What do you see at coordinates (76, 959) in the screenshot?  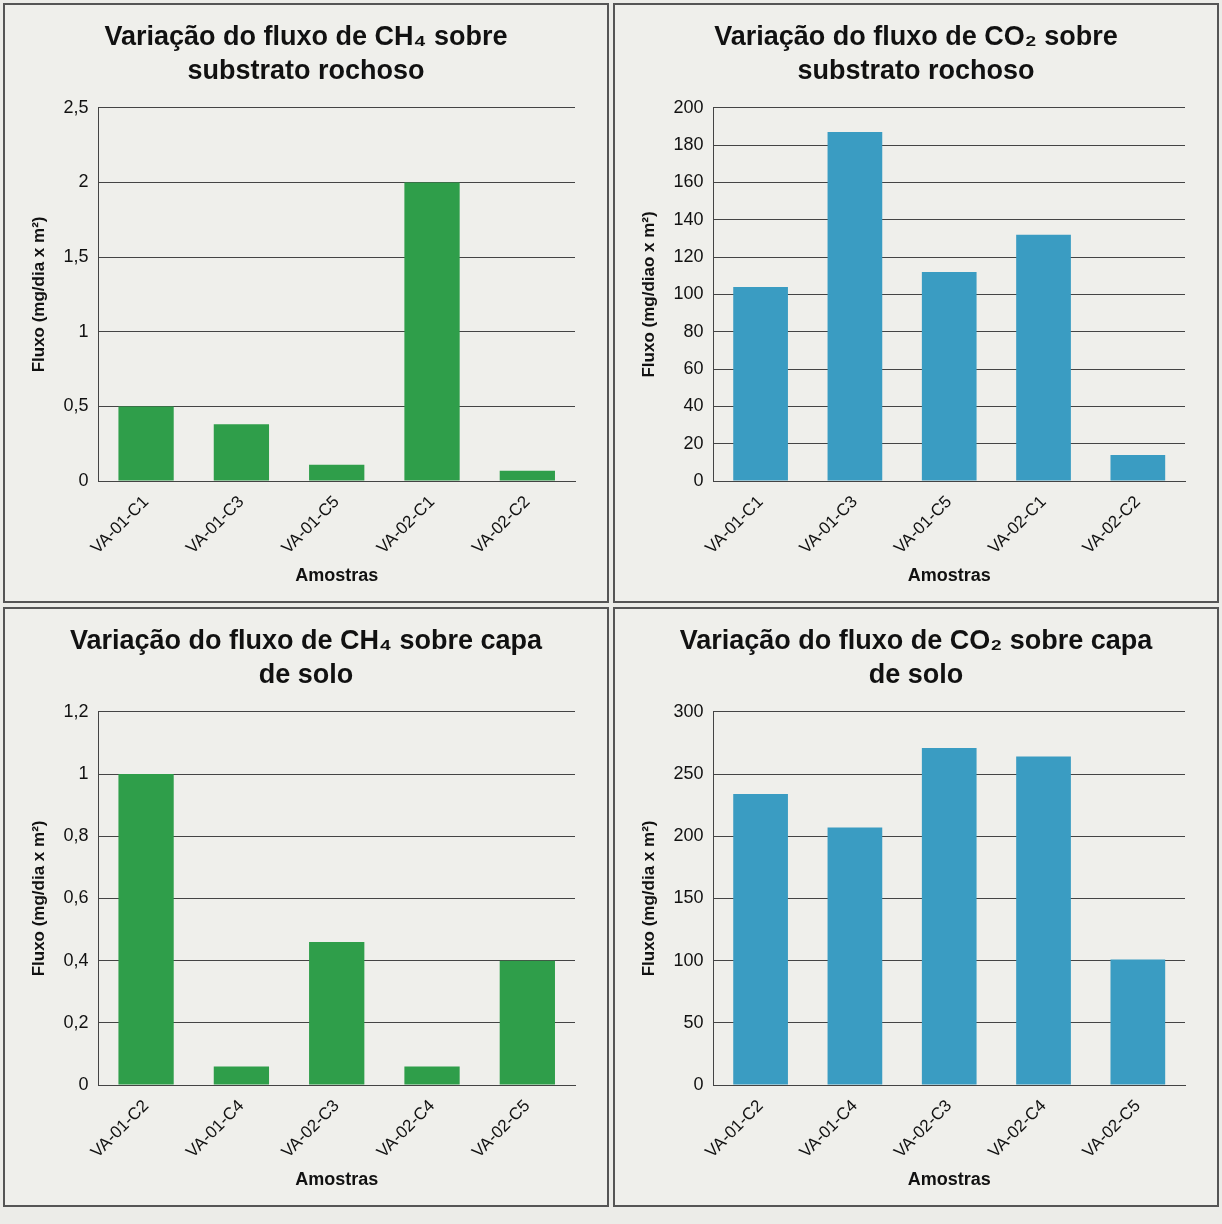 I see `y-tick-label: 0,4` at bounding box center [76, 959].